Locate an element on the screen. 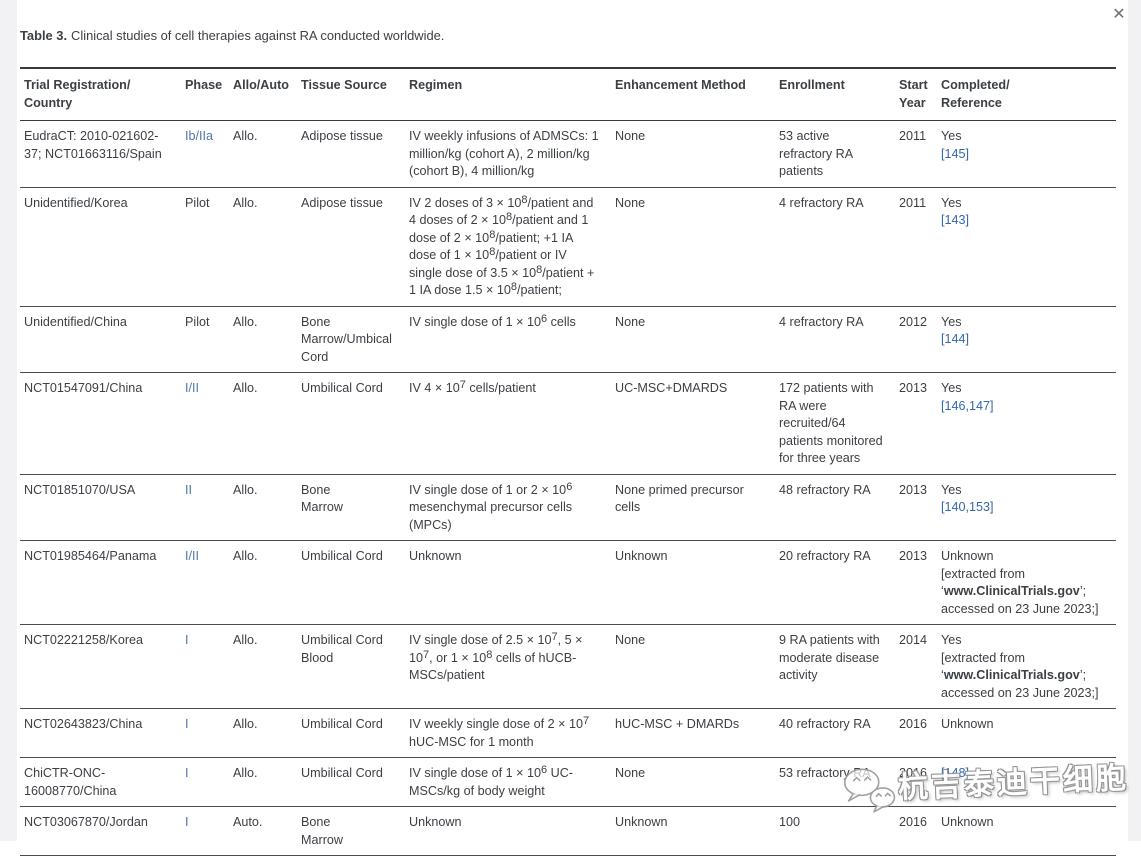 The width and height of the screenshot is (1141, 856). cell-enrollment: 4 refractory RA is located at coordinates (835, 247).